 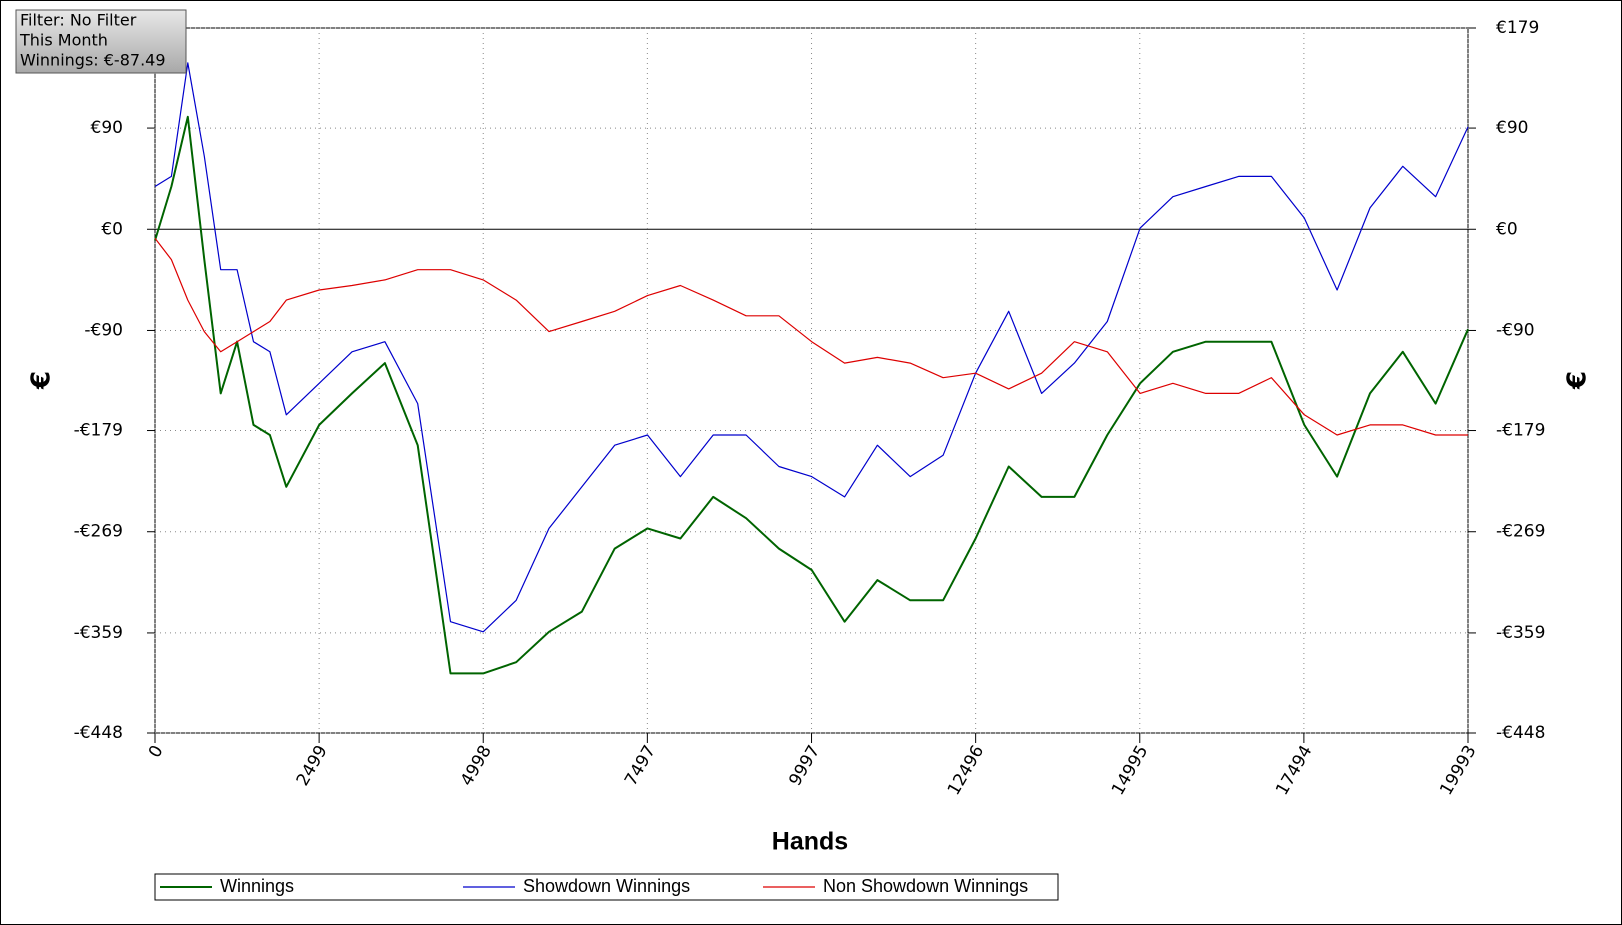 What do you see at coordinates (107, 128) in the screenshot?
I see `y-tick-label: €90` at bounding box center [107, 128].